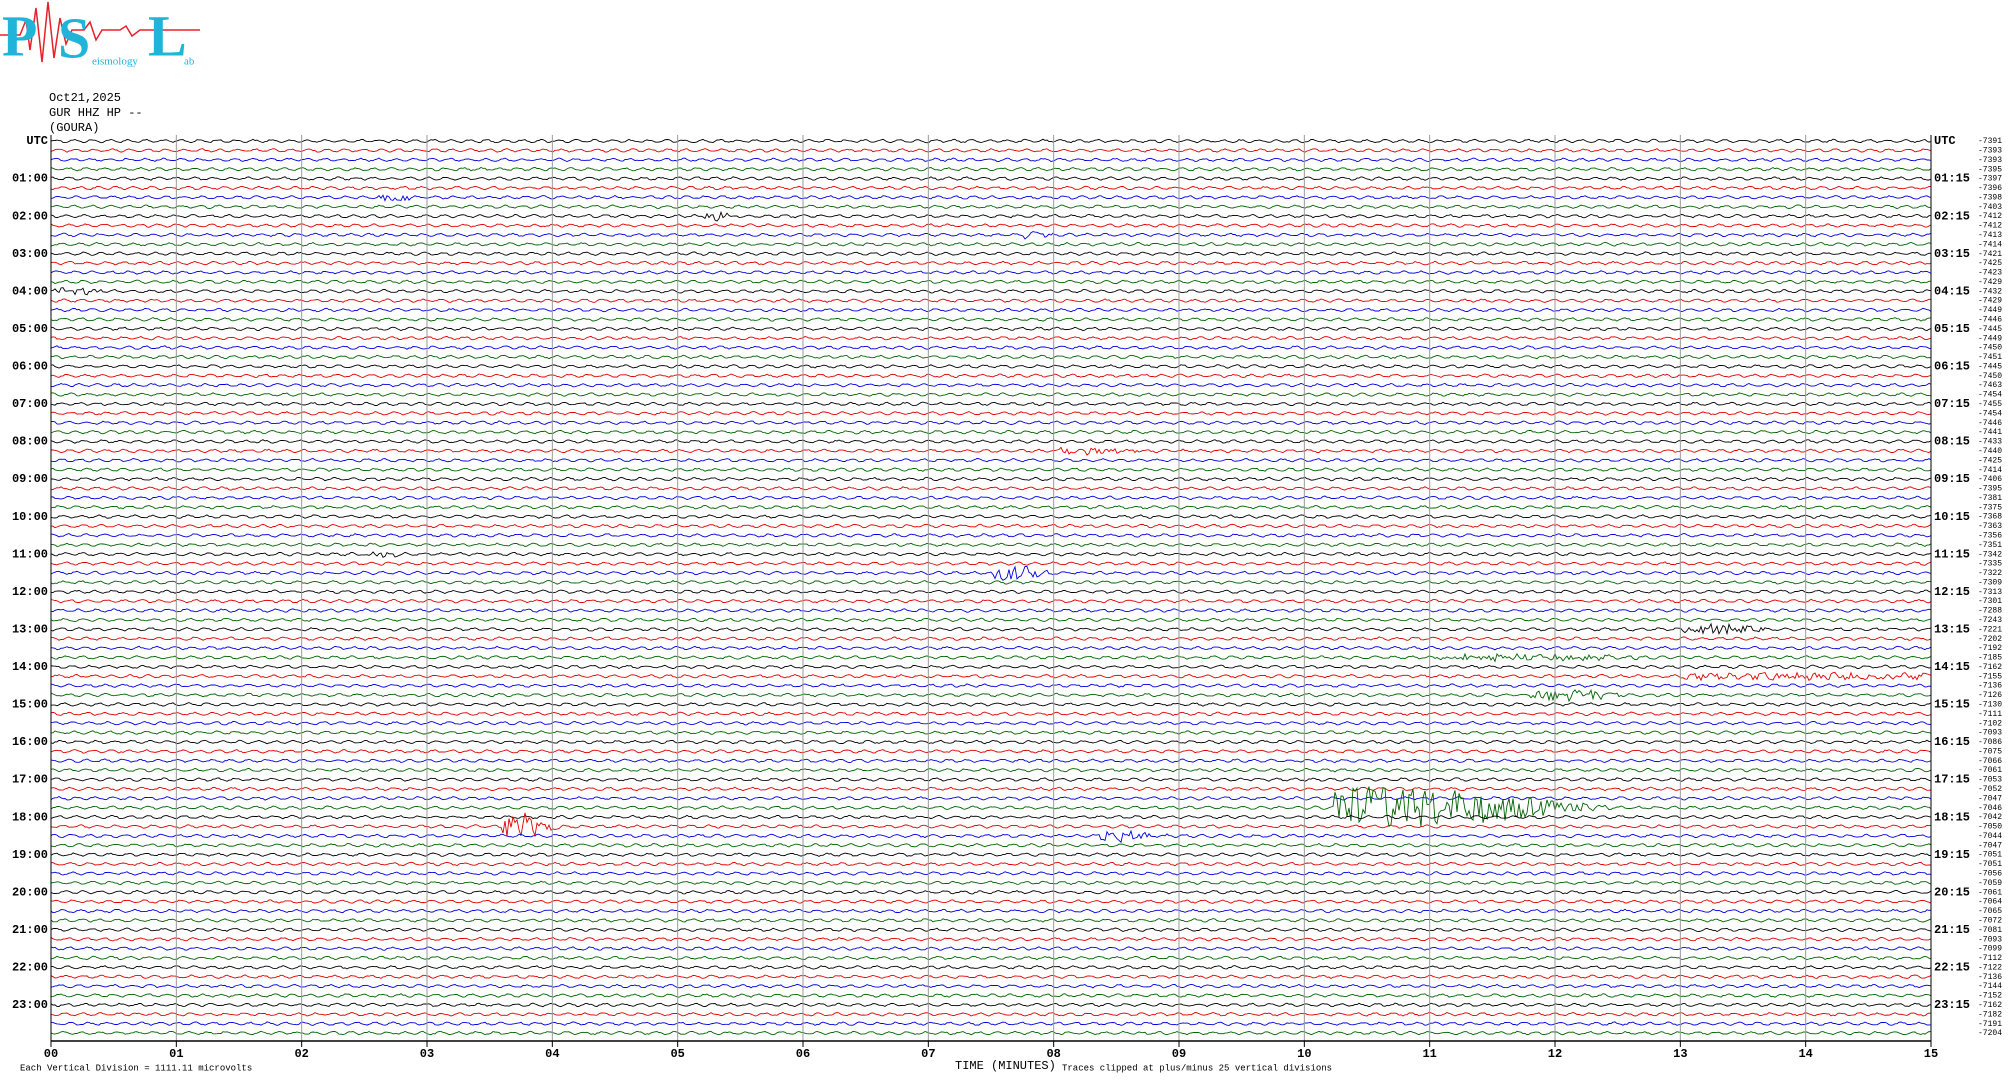 The image size is (2010, 1080). What do you see at coordinates (1990, 470) in the screenshot?
I see `trace-offset: -7414` at bounding box center [1990, 470].